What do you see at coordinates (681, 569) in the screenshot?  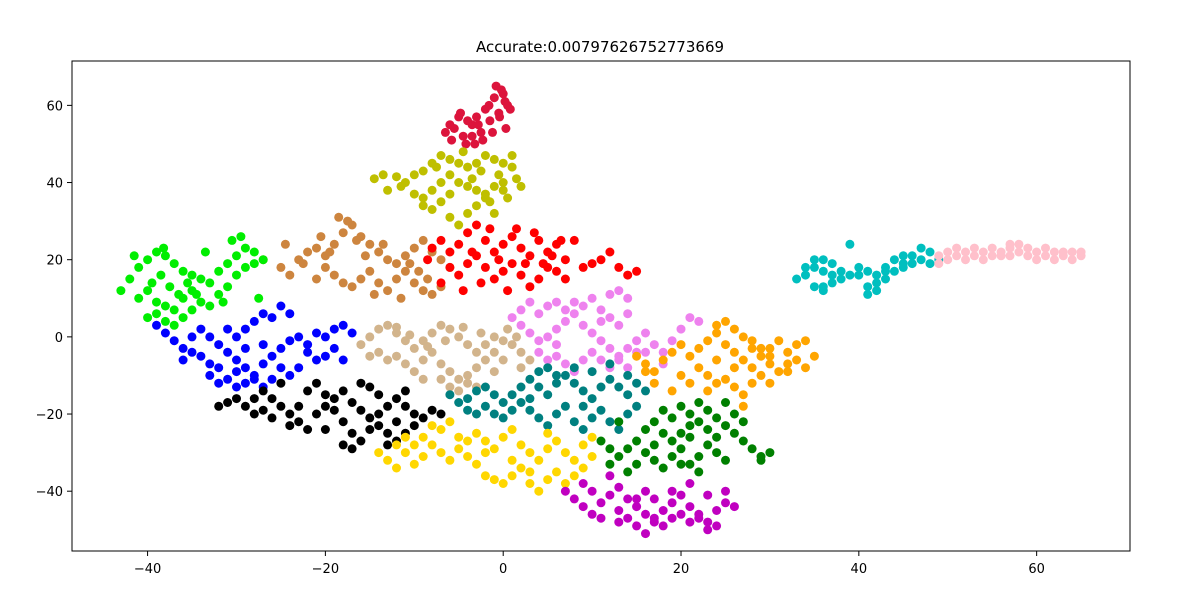 I see `x-tick-label: 20` at bounding box center [681, 569].